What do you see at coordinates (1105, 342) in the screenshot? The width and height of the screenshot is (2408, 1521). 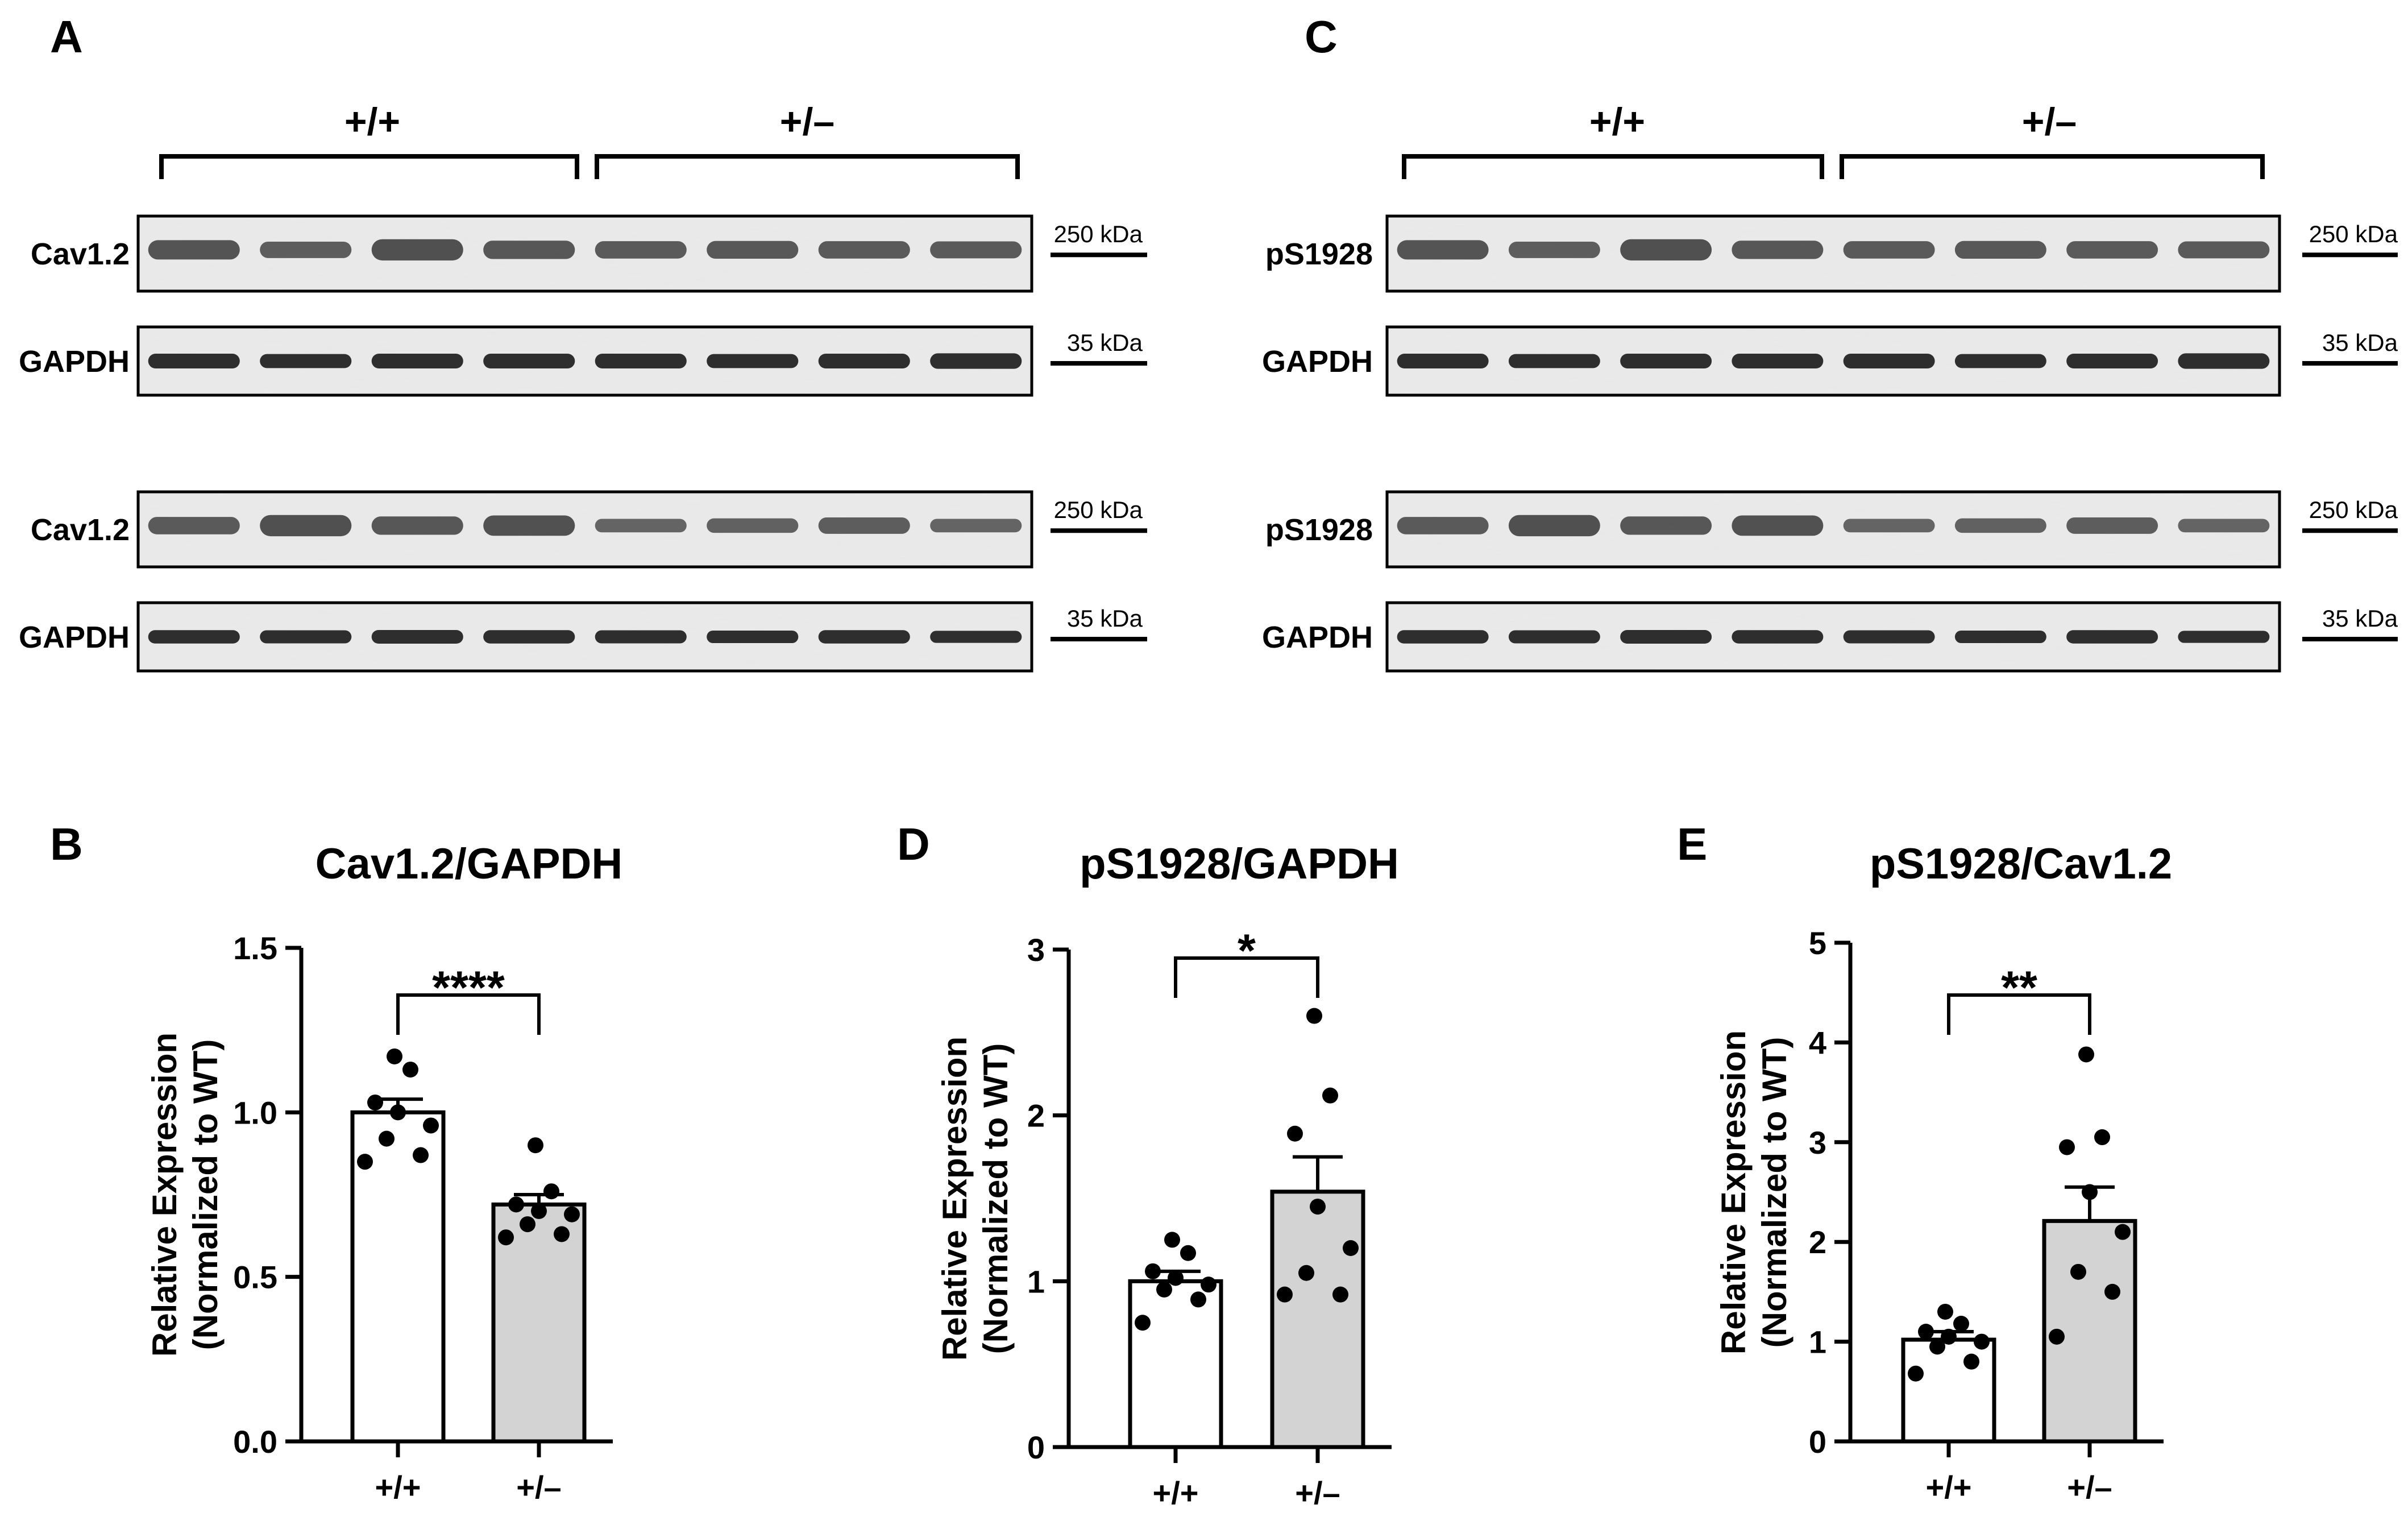 I see `mw-marker-label: 35 kDa` at bounding box center [1105, 342].